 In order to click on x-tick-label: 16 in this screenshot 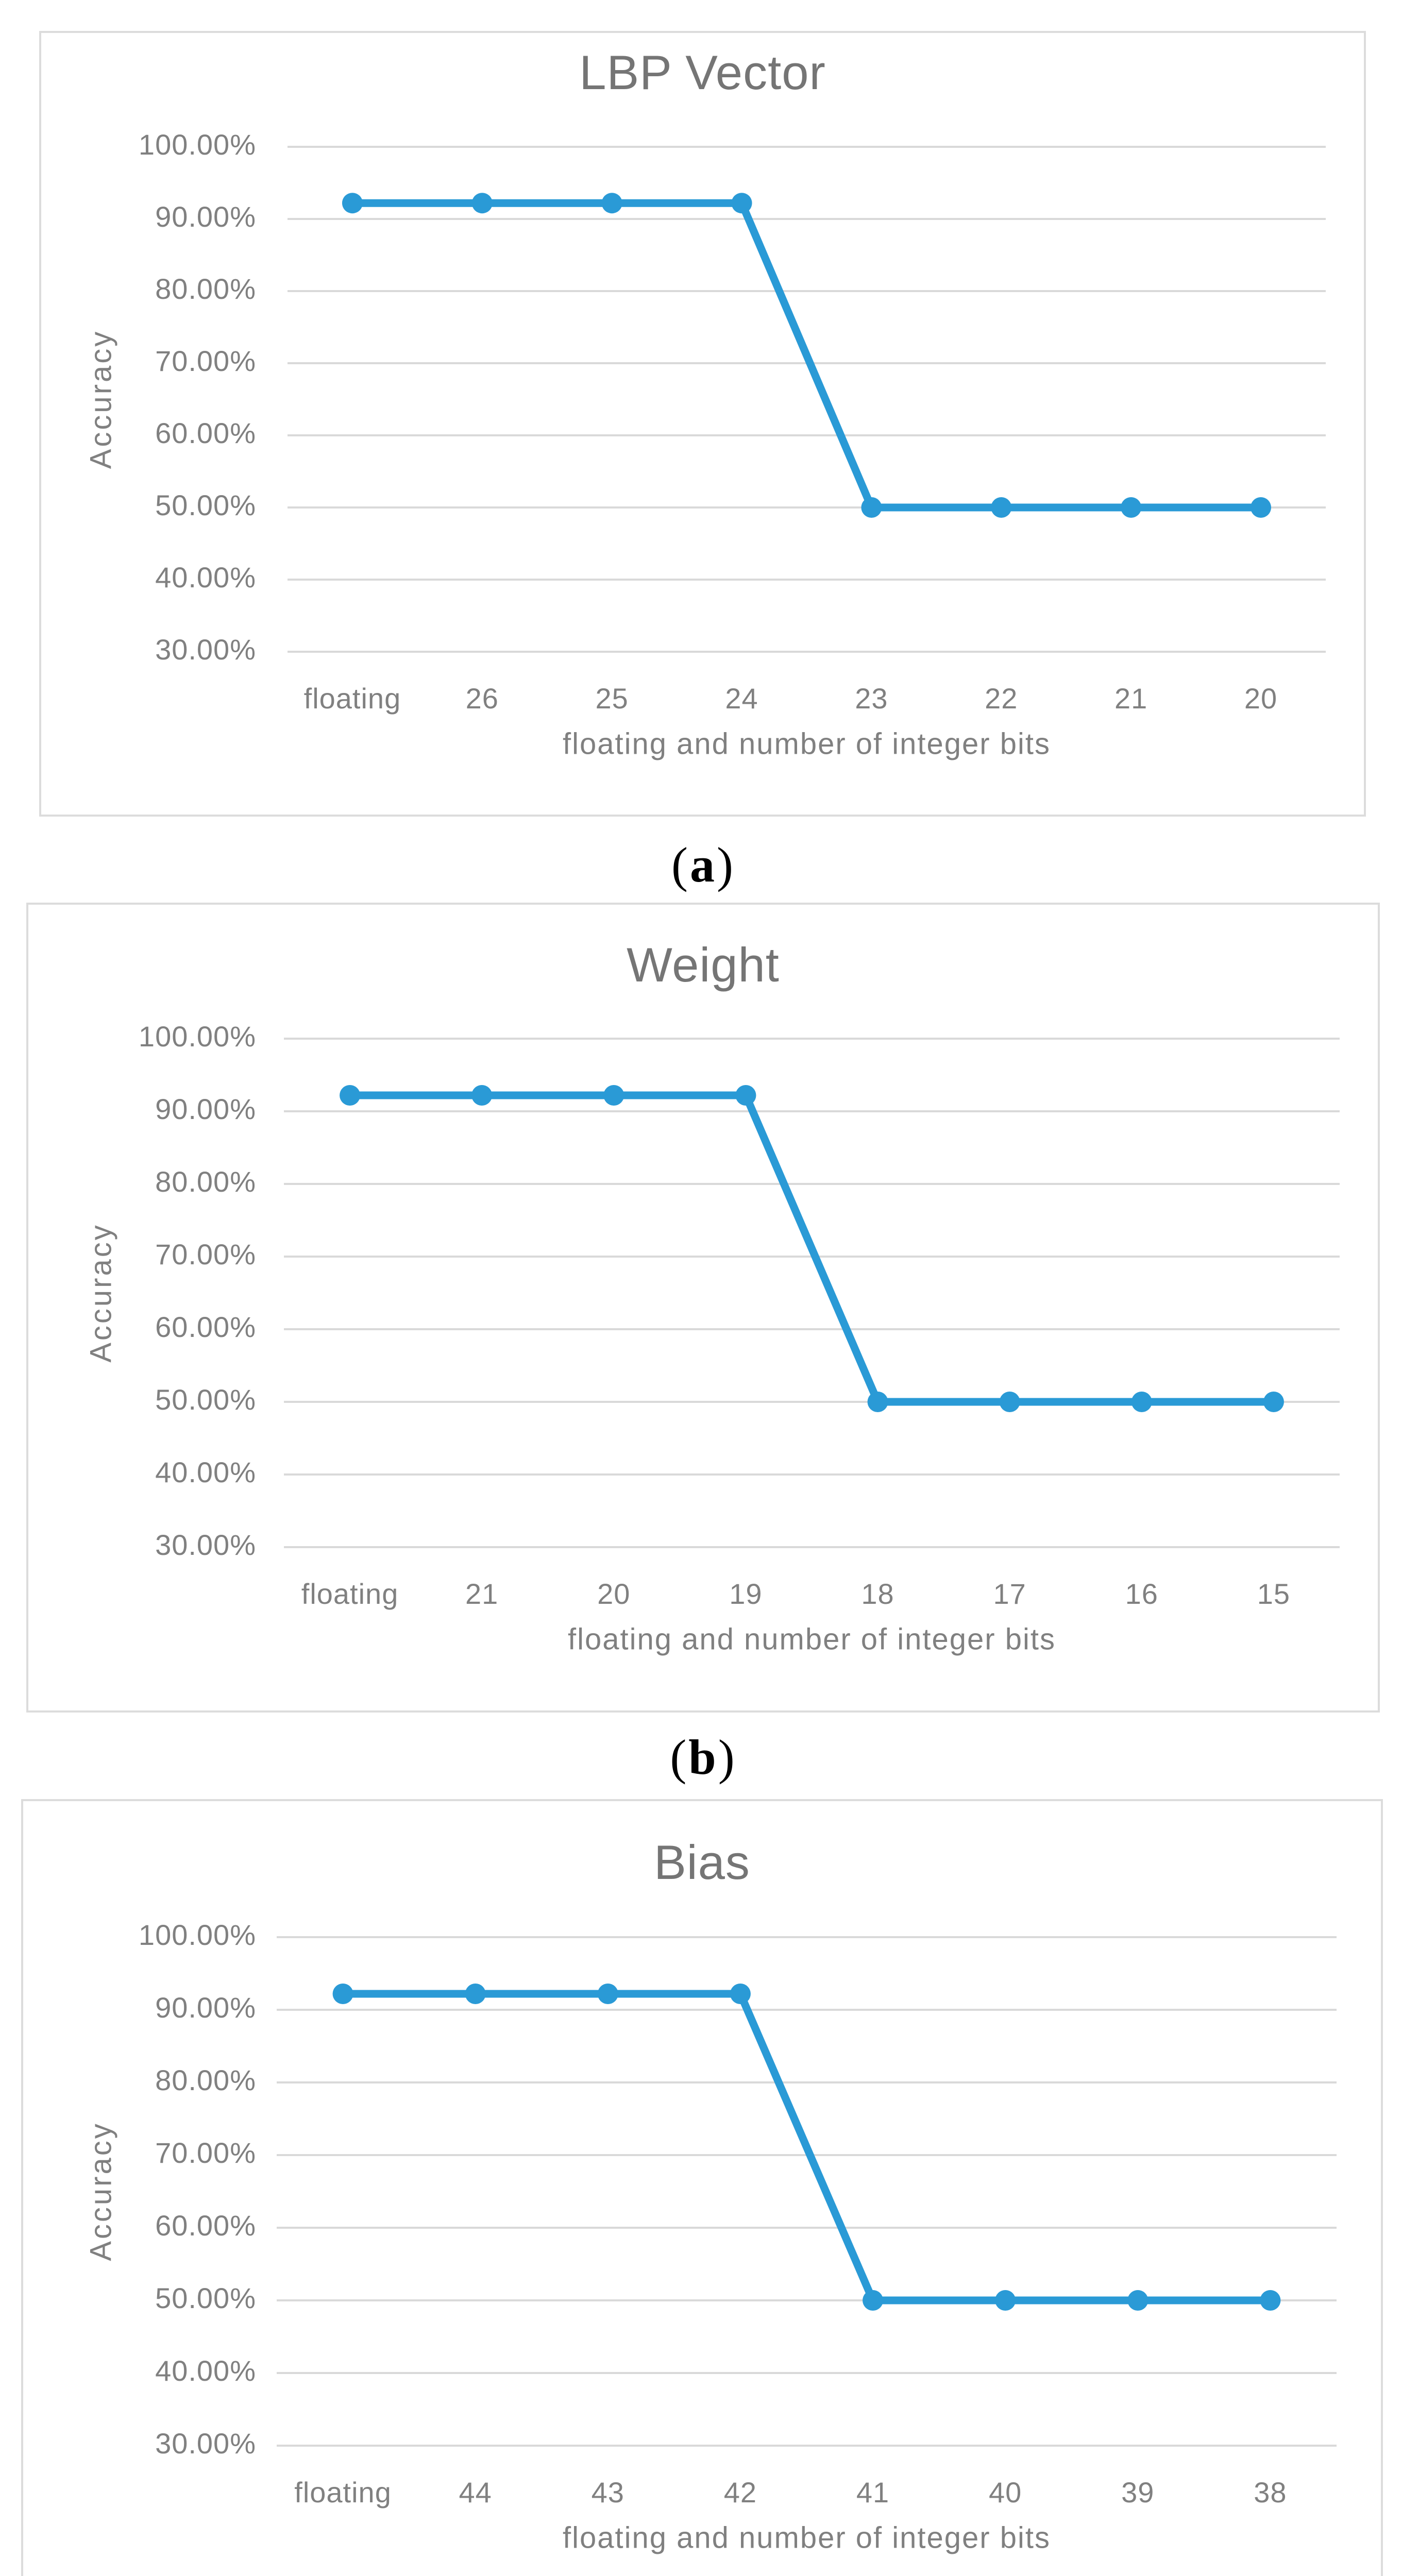, I will do `click(1142, 1594)`.